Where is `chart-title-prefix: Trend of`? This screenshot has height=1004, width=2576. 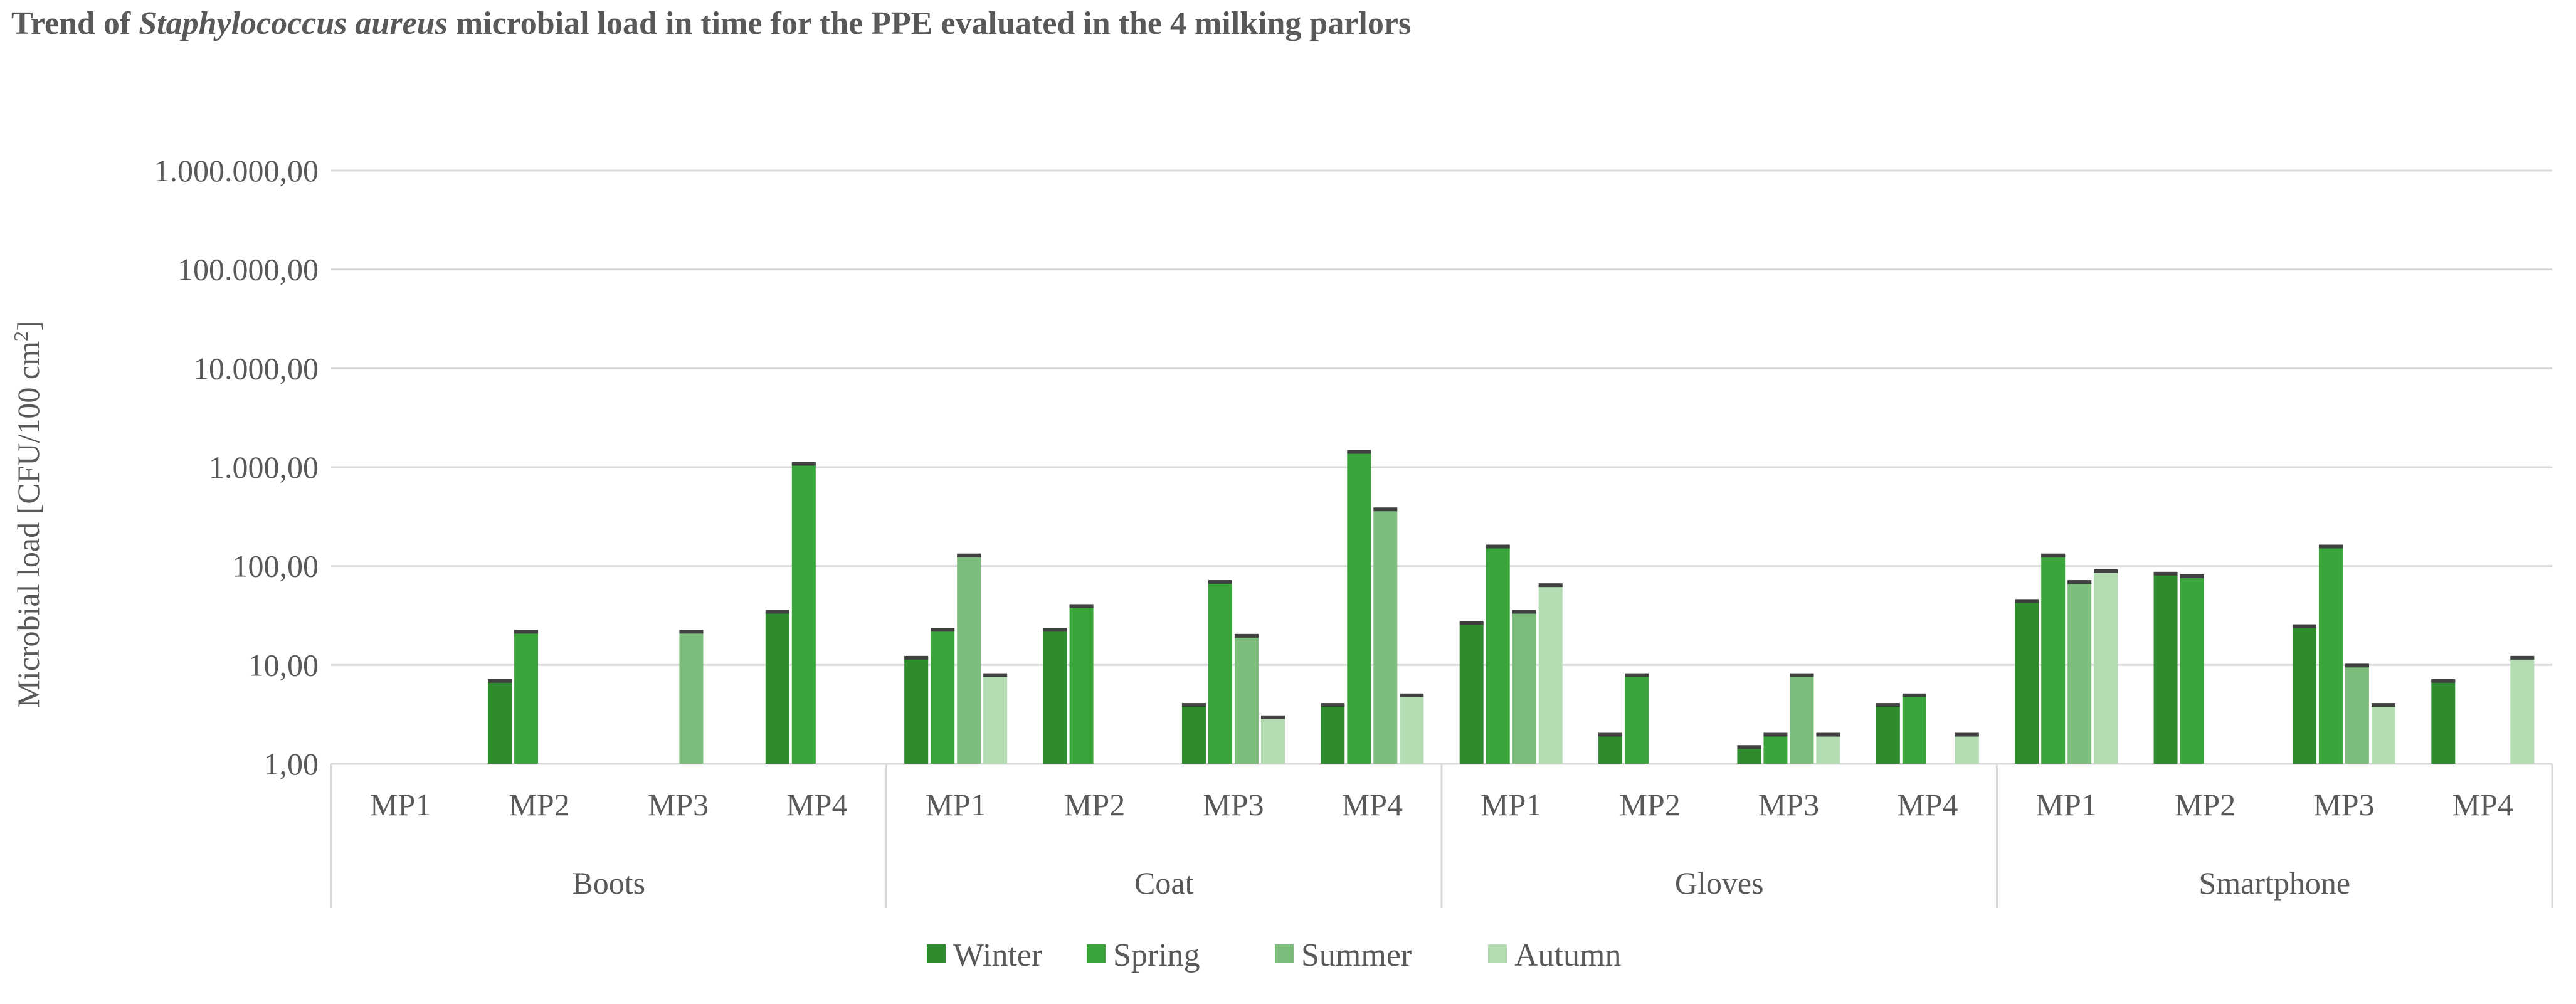
chart-title-prefix: Trend of is located at coordinates (75, 23).